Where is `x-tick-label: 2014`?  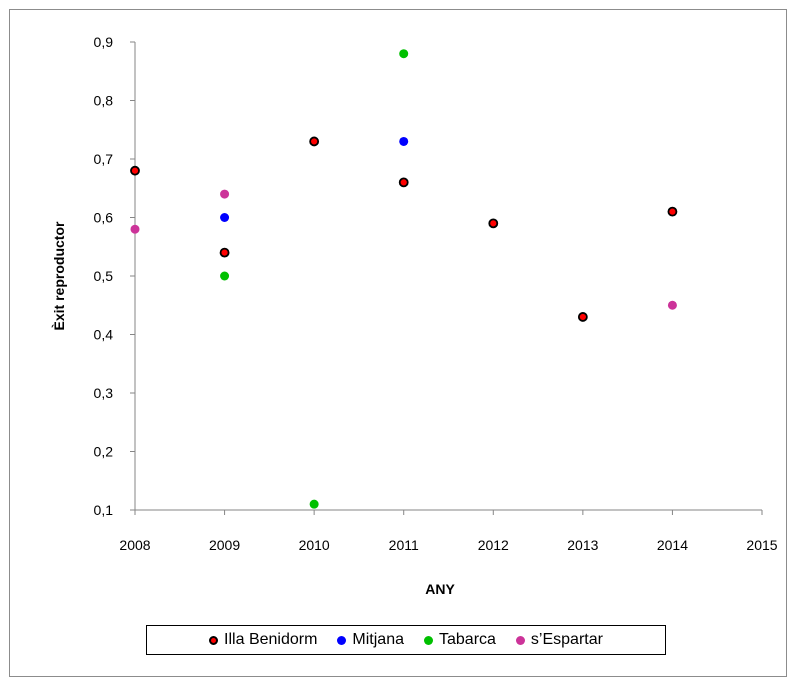 x-tick-label: 2014 is located at coordinates (672, 545).